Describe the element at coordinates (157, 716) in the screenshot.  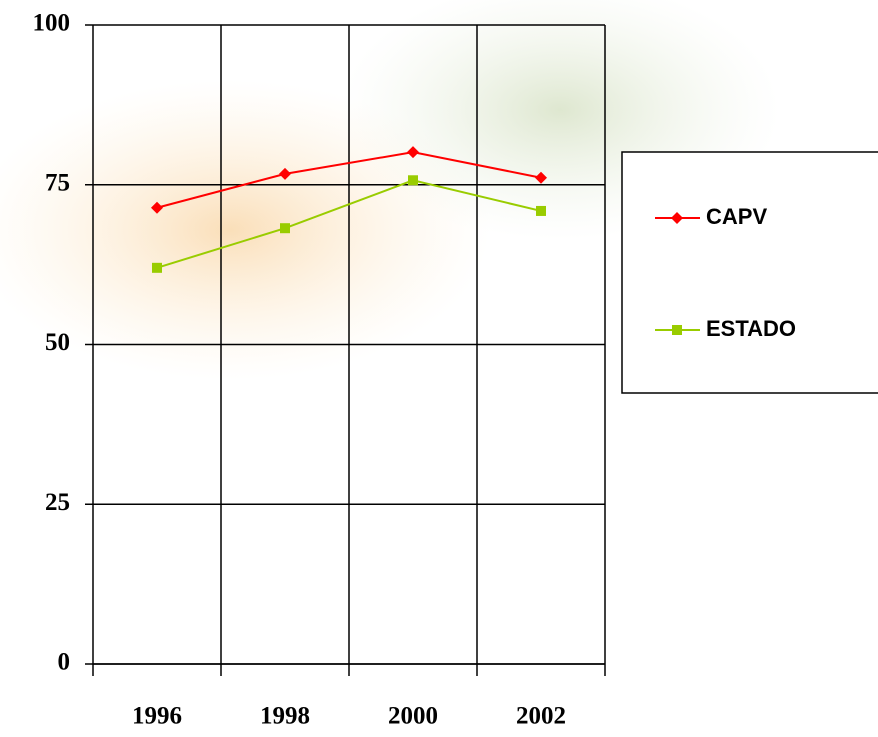
I see `x-tick-label: 1996` at that location.